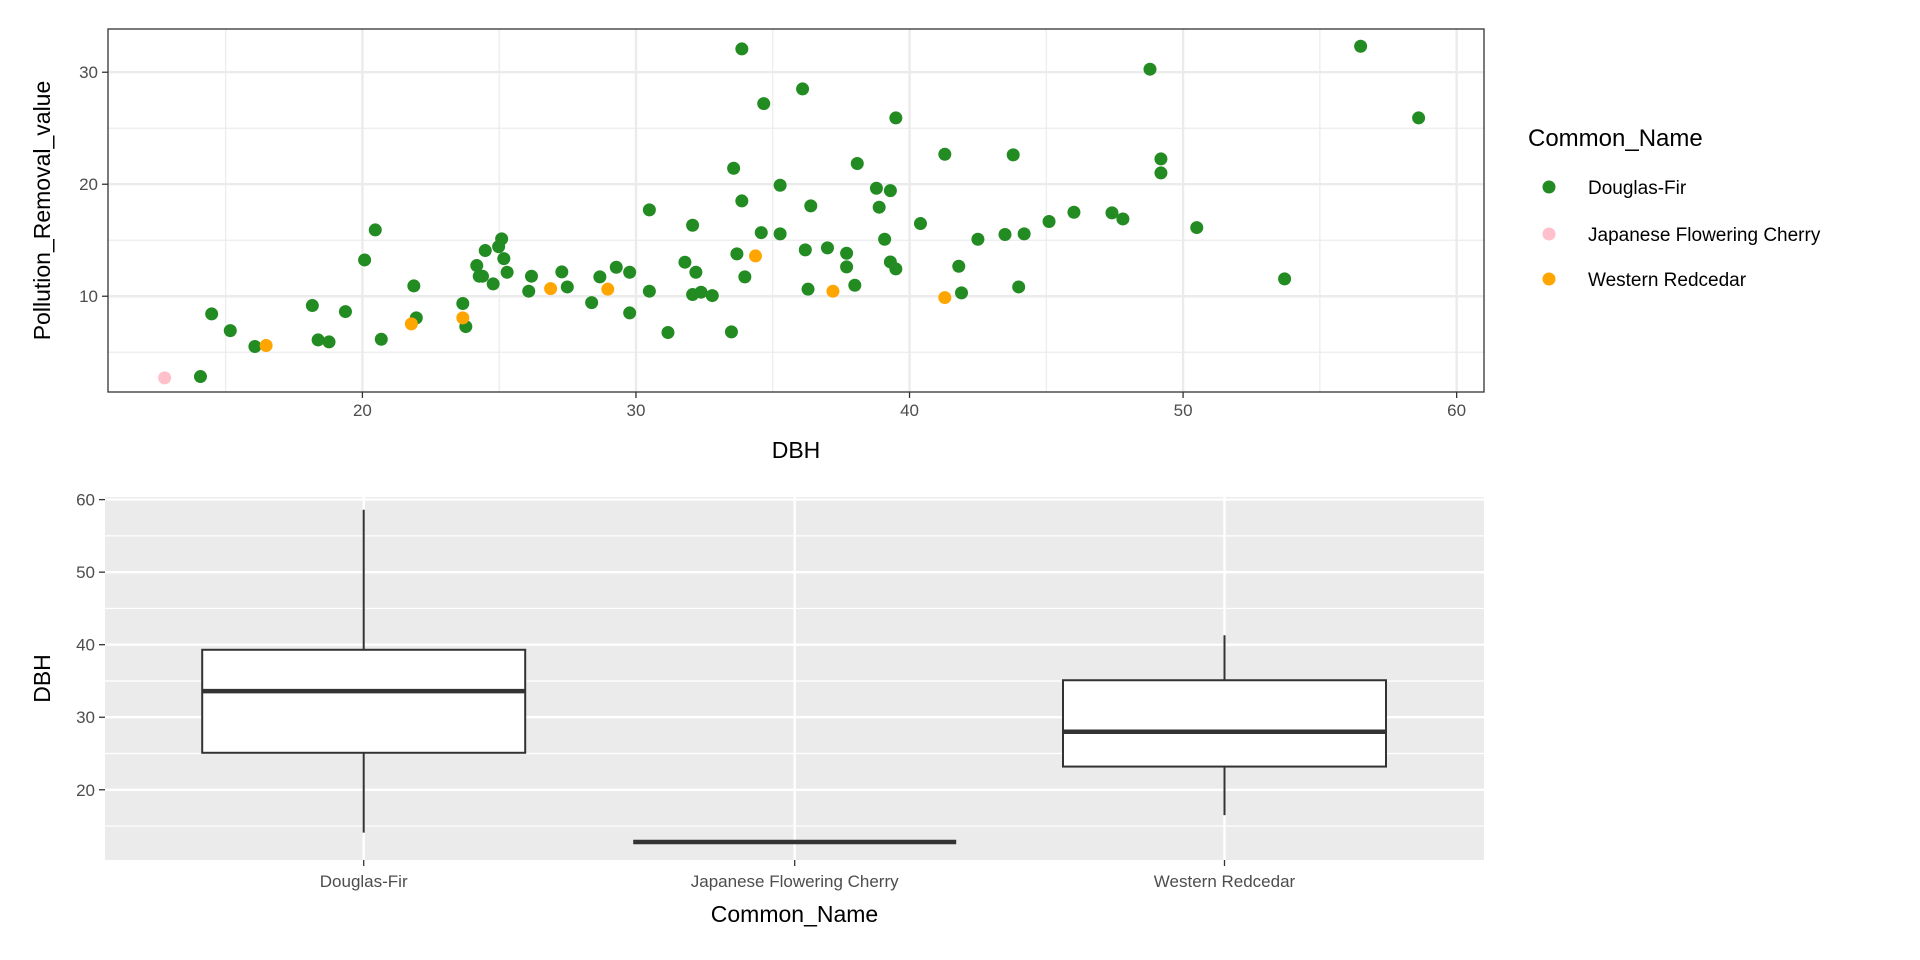 The height and width of the screenshot is (960, 1920). Describe the element at coordinates (364, 881) in the screenshot. I see `x-tick-label: Douglas-Fir` at that location.